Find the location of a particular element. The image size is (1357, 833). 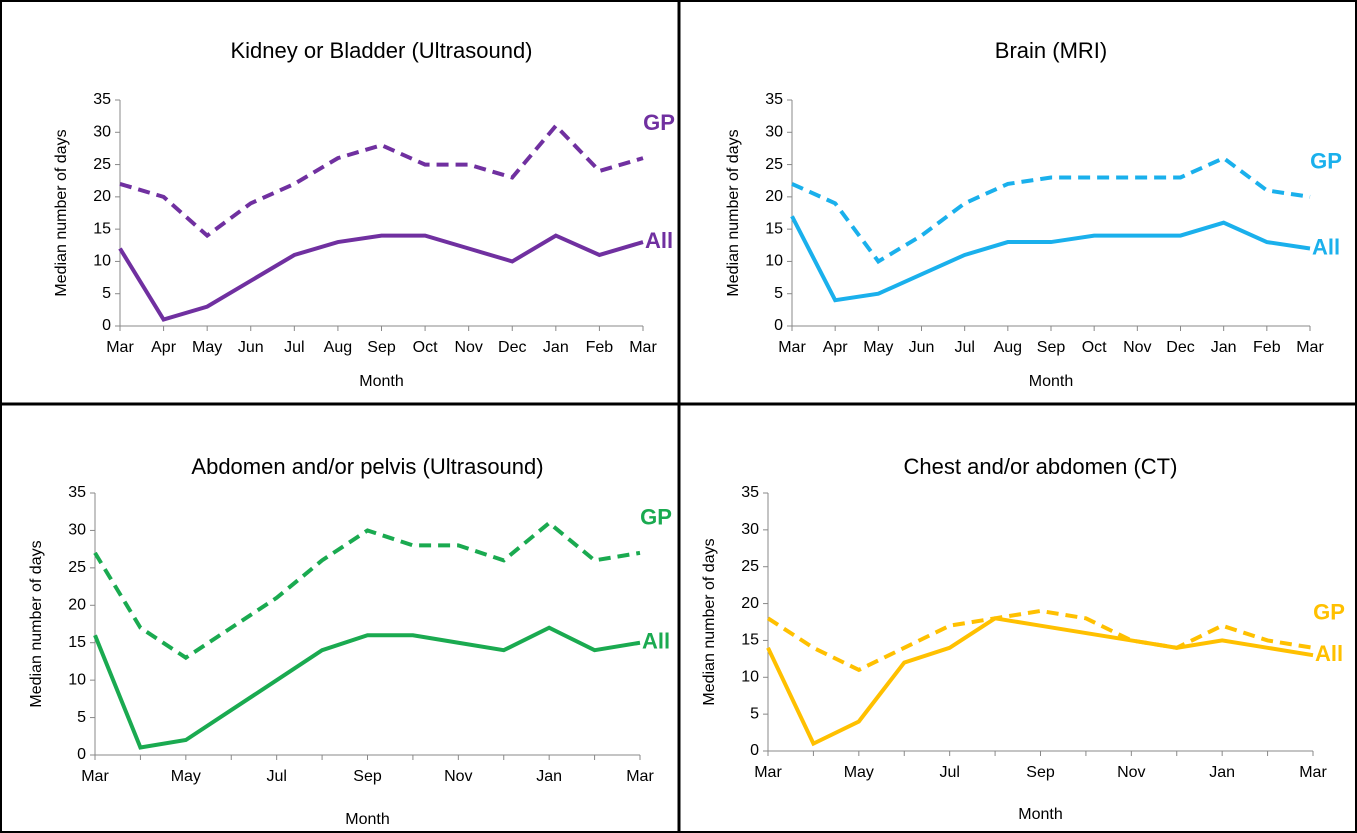

chart-title: Kidney or Bladder (Ultrasound) is located at coordinates (381, 50).